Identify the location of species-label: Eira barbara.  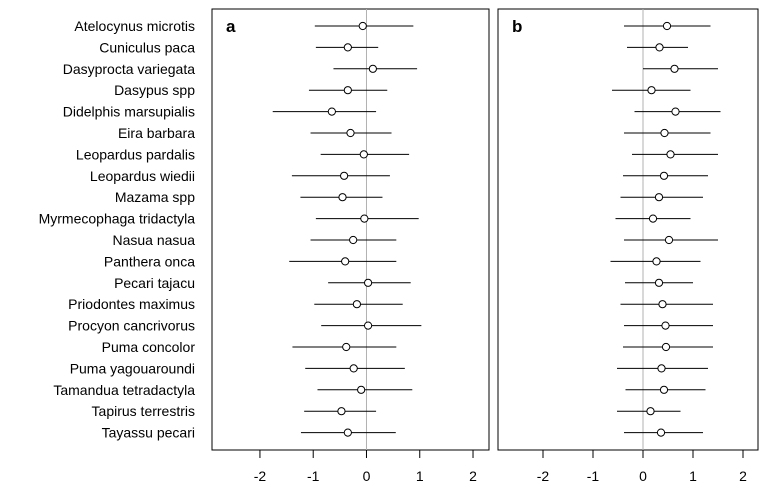
(156, 133).